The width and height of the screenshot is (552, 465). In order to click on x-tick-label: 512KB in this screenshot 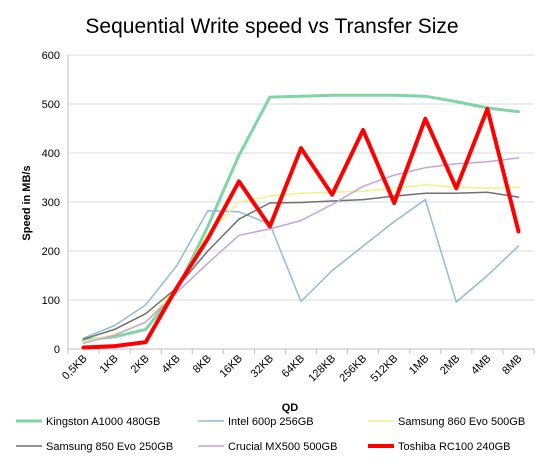, I will do `click(384, 369)`.